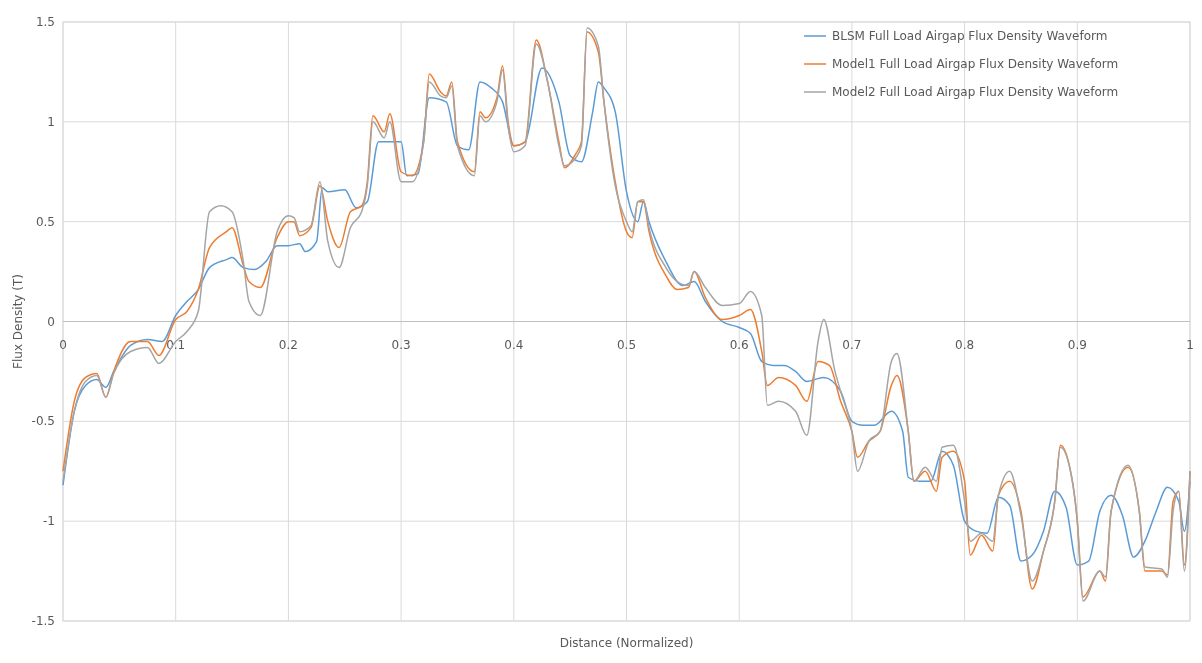 The height and width of the screenshot is (663, 1202). Describe the element at coordinates (975, 92) in the screenshot. I see `legend-label: Model2 Full Load Airgap Flux Density Waveform` at that location.